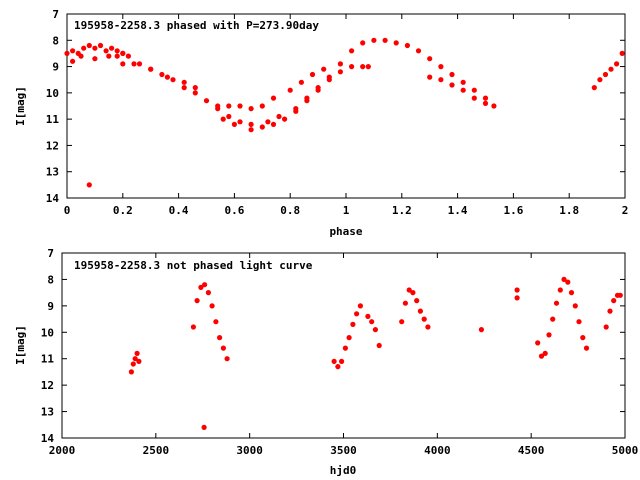  I want to click on y-tick-label: 10, so click(52, 93).